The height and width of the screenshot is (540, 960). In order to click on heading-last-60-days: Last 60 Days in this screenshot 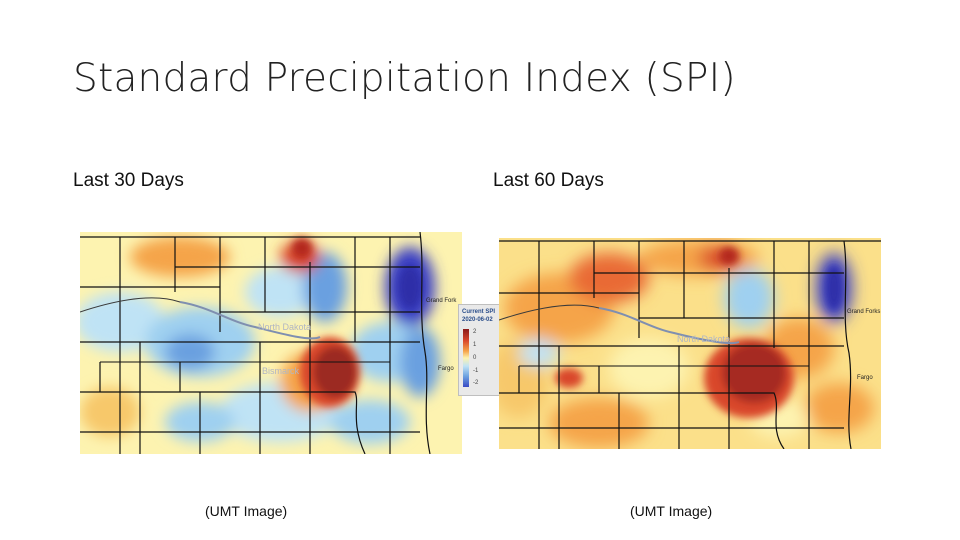, I will do `click(548, 180)`.